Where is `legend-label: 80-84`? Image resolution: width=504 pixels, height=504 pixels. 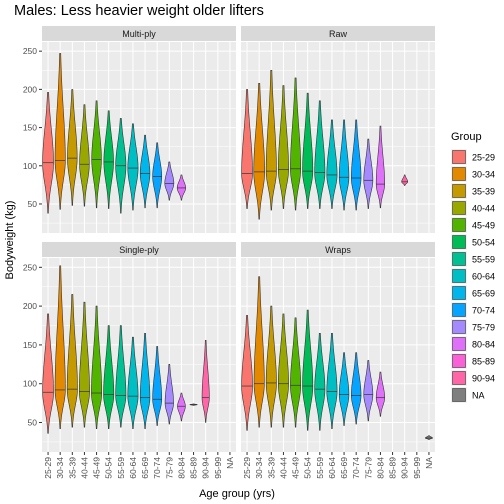 legend-label: 80-84 is located at coordinates (483, 345).